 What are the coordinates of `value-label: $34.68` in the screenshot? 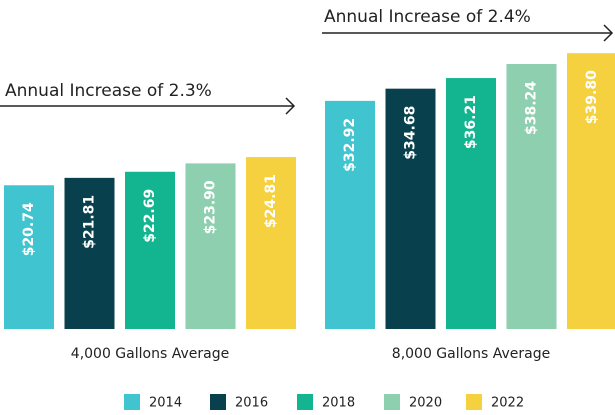 It's located at (411, 133).